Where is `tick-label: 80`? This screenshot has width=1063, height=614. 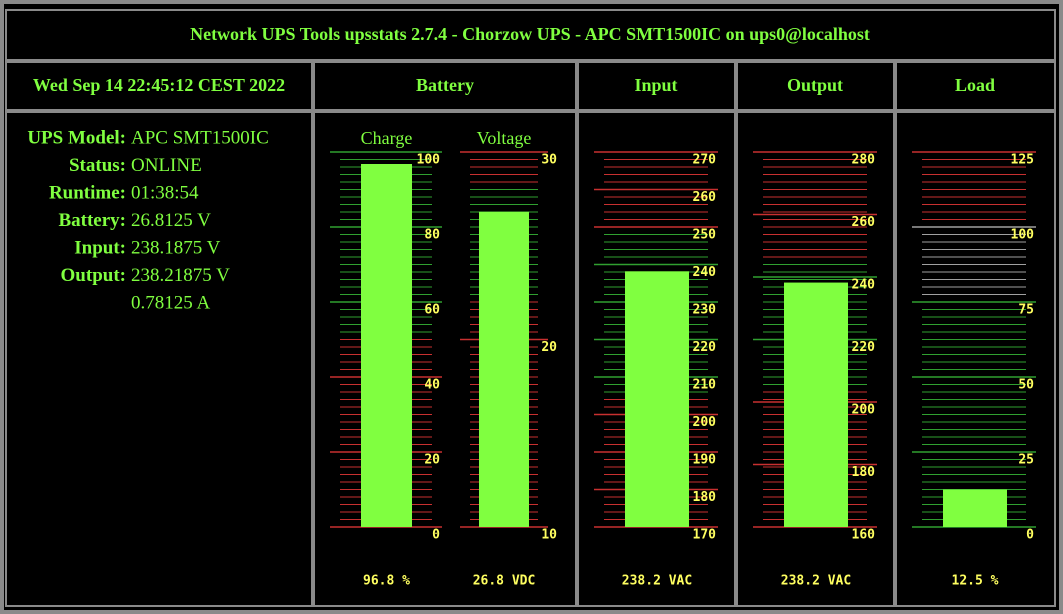
tick-label: 80 is located at coordinates (432, 235).